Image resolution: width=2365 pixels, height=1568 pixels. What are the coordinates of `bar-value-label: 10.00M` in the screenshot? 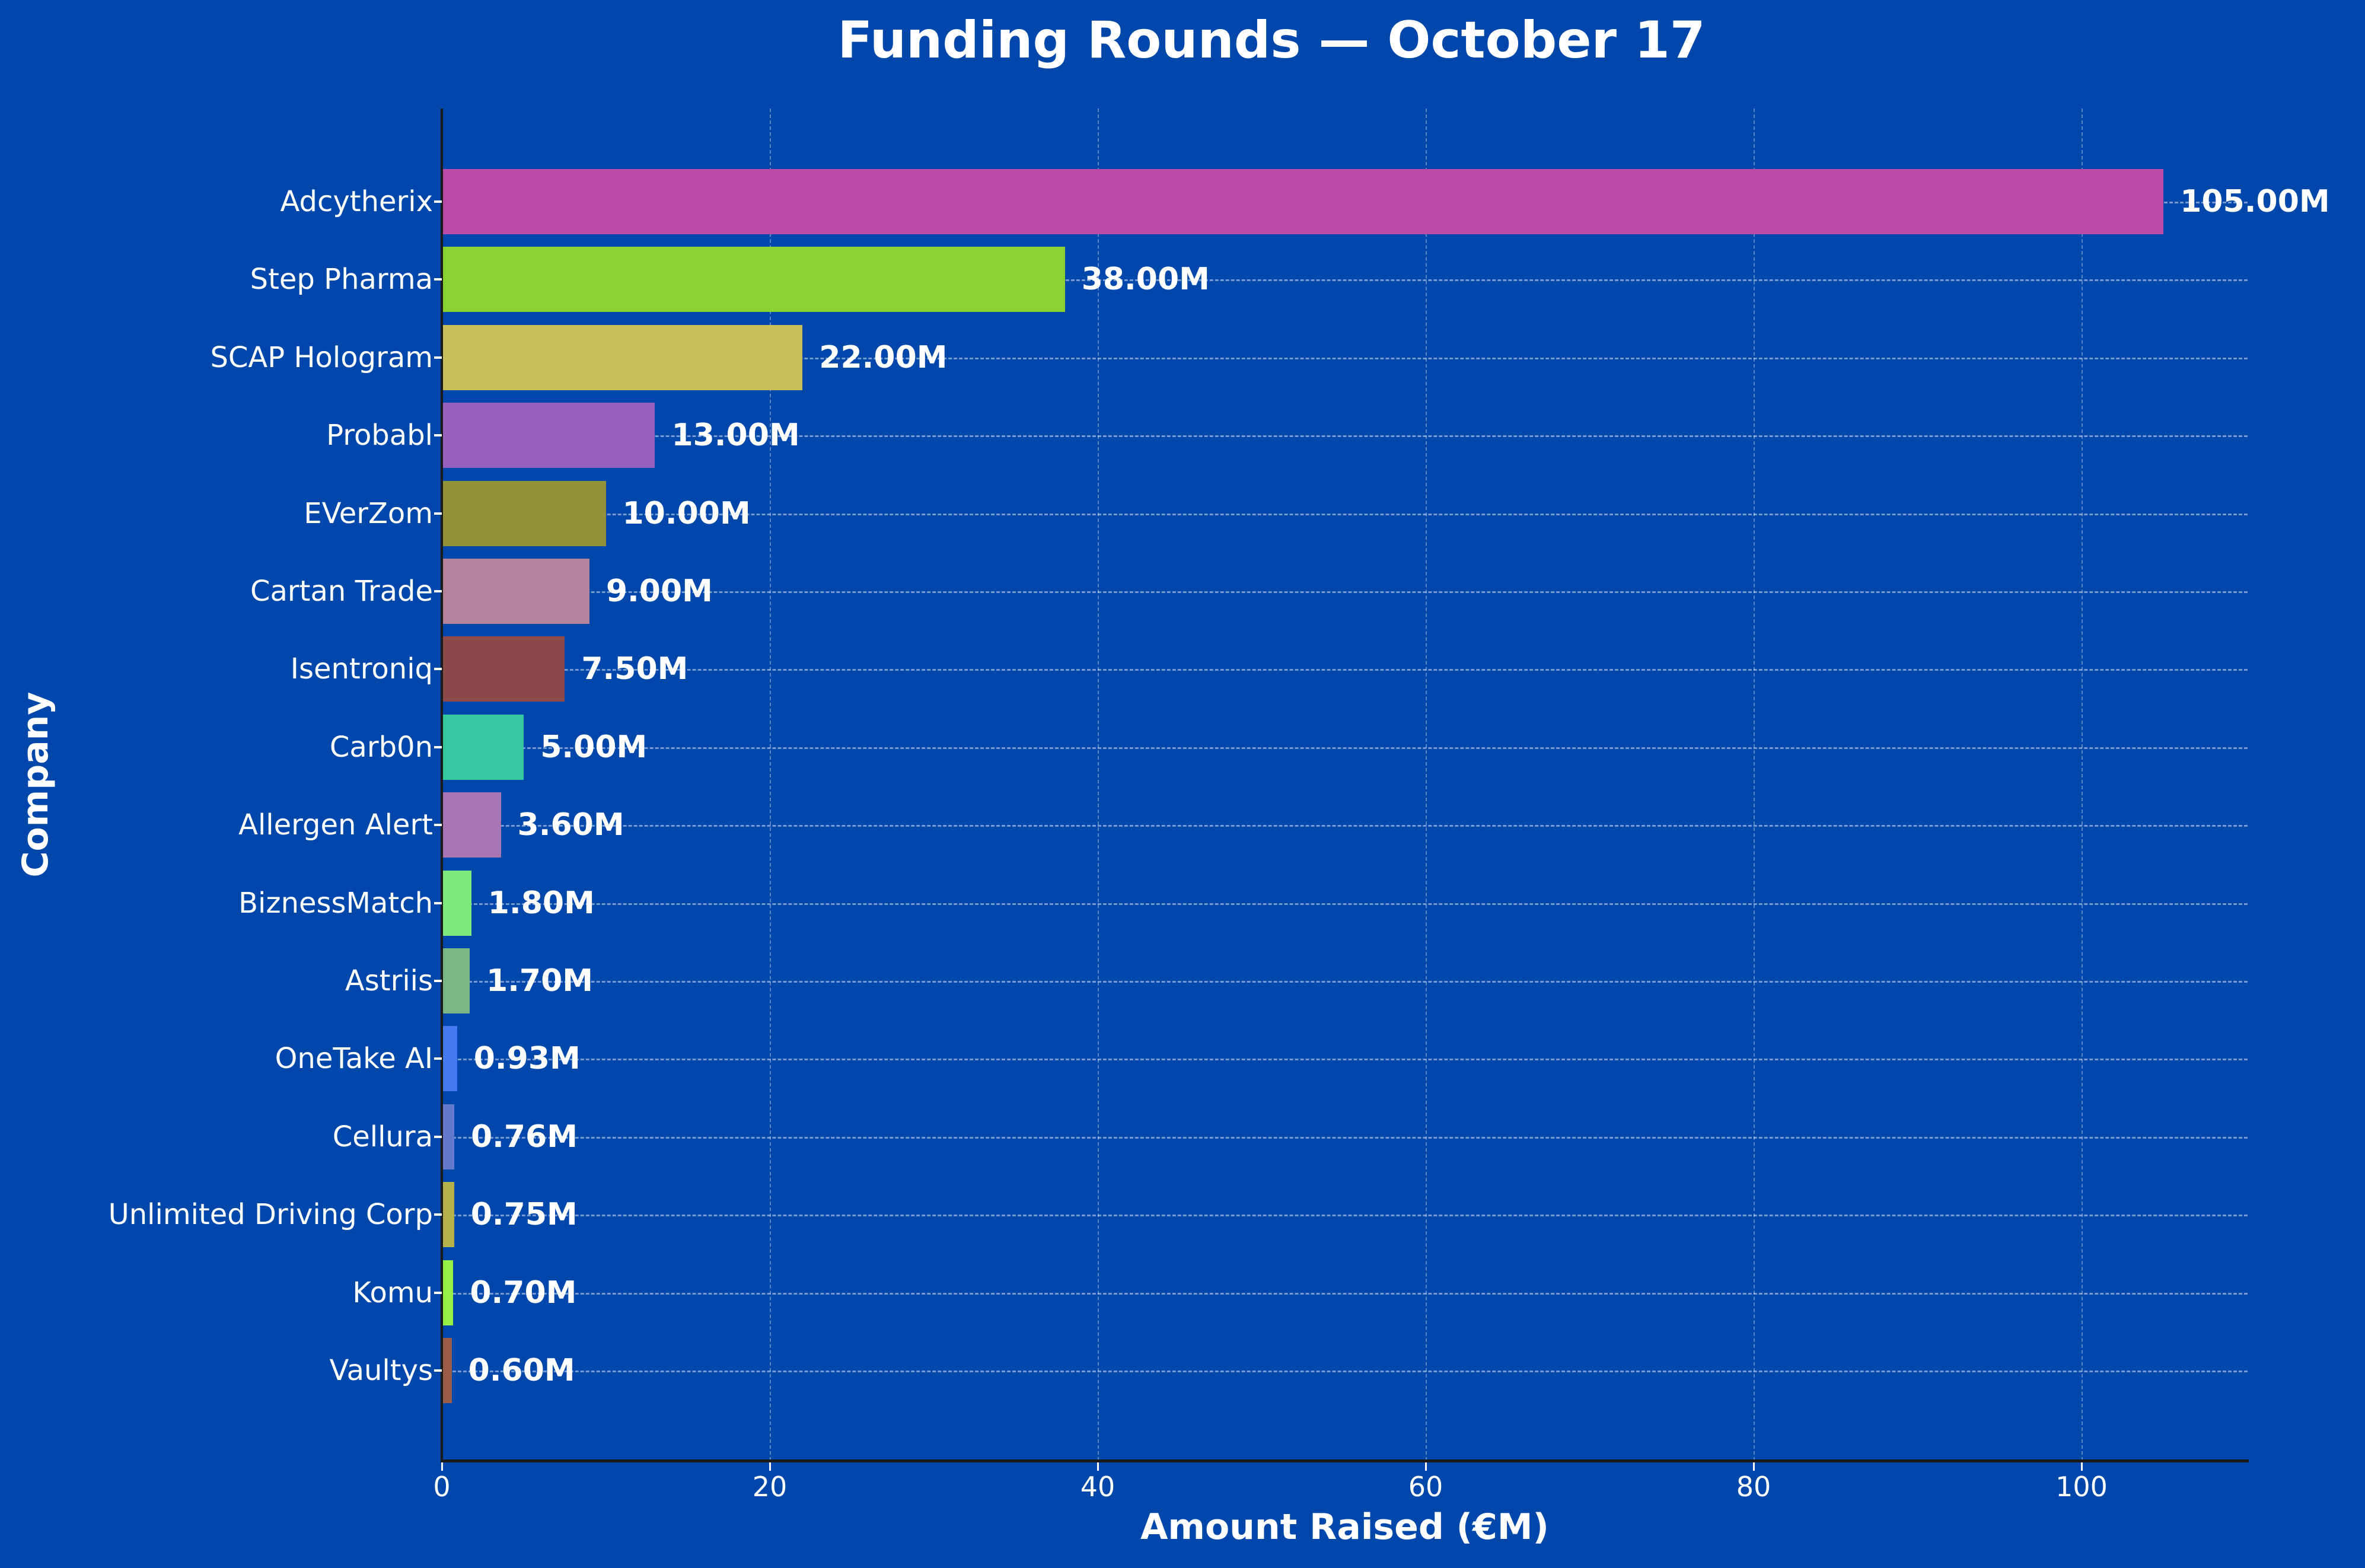 It's located at (686, 513).